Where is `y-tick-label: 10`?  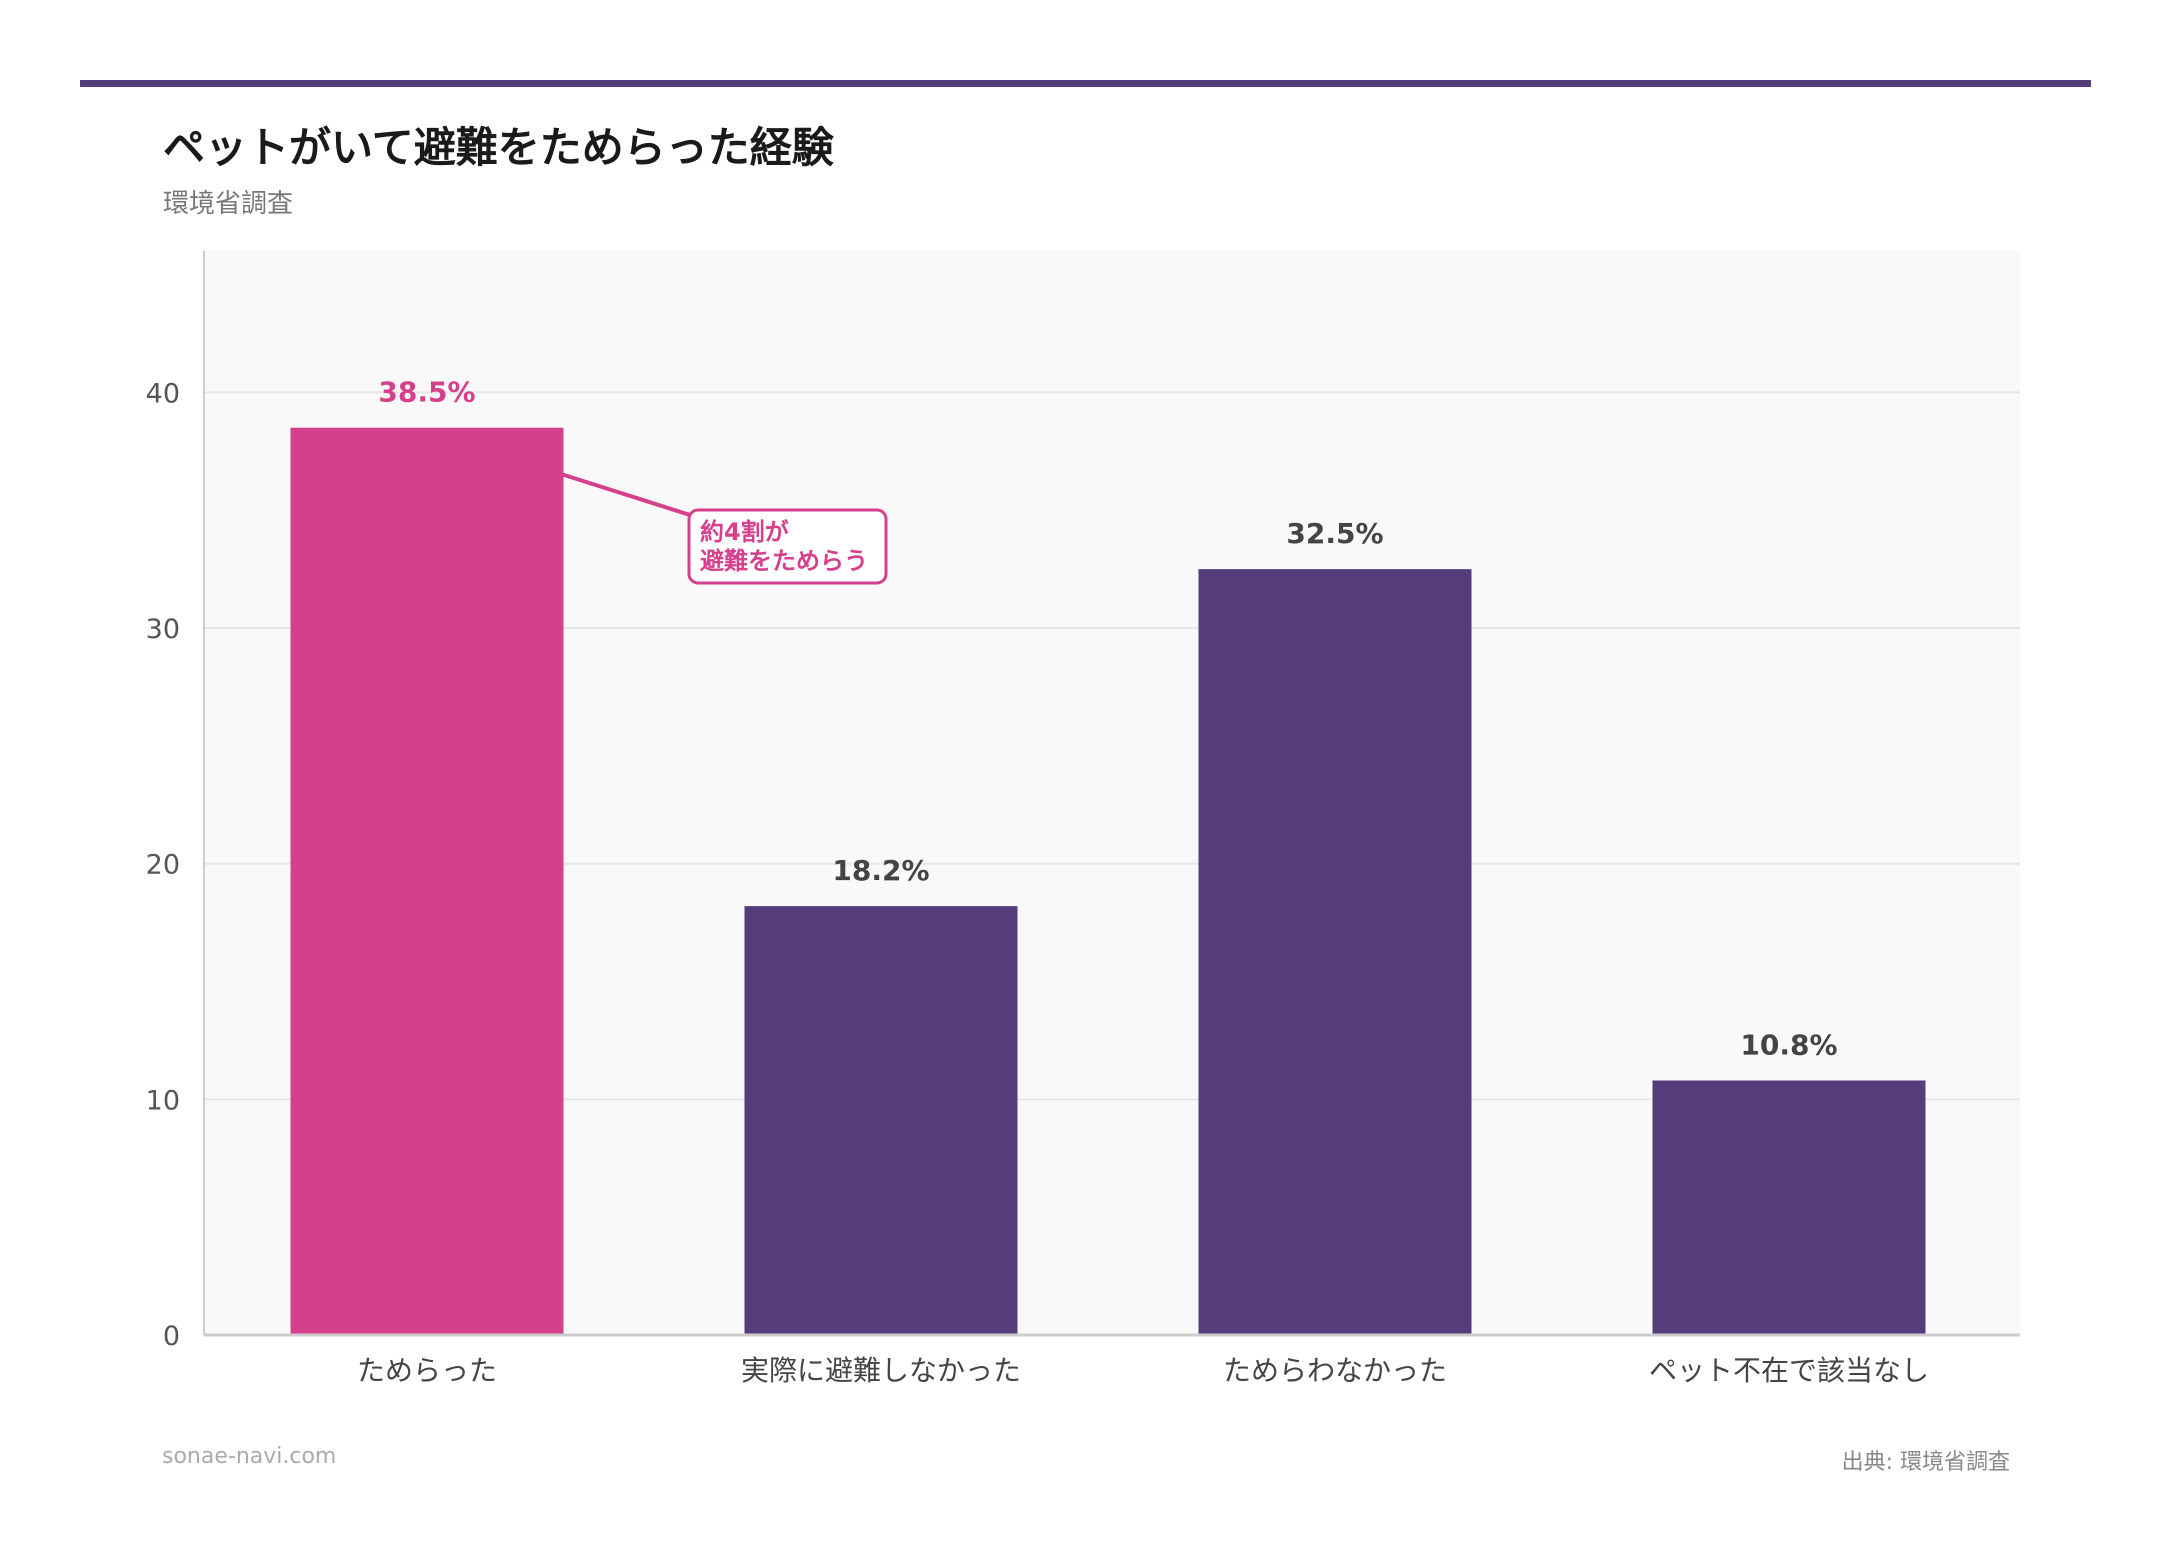 y-tick-label: 10 is located at coordinates (163, 1100).